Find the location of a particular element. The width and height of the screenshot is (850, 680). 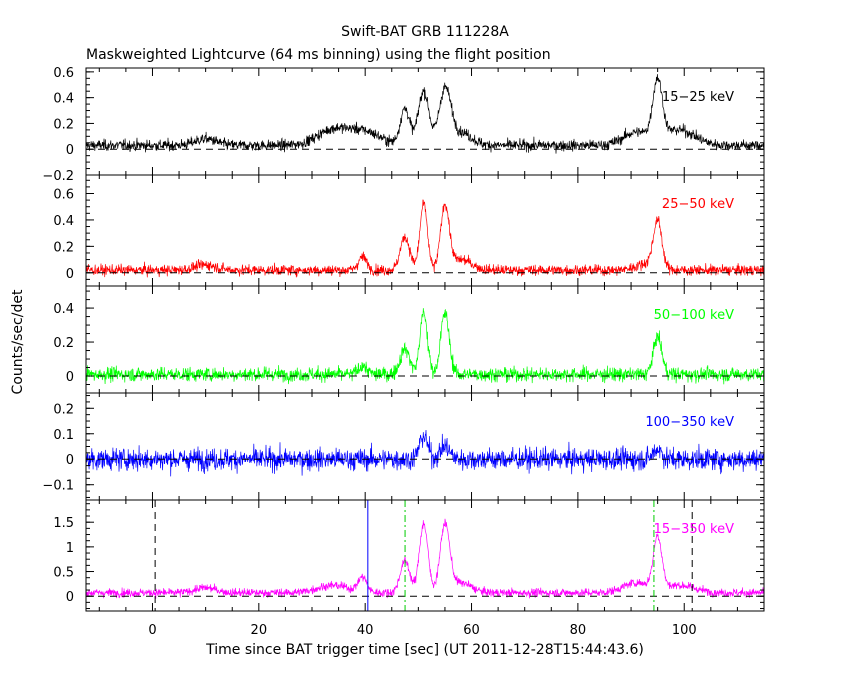

x-tick-label: 100 is located at coordinates (684, 630).